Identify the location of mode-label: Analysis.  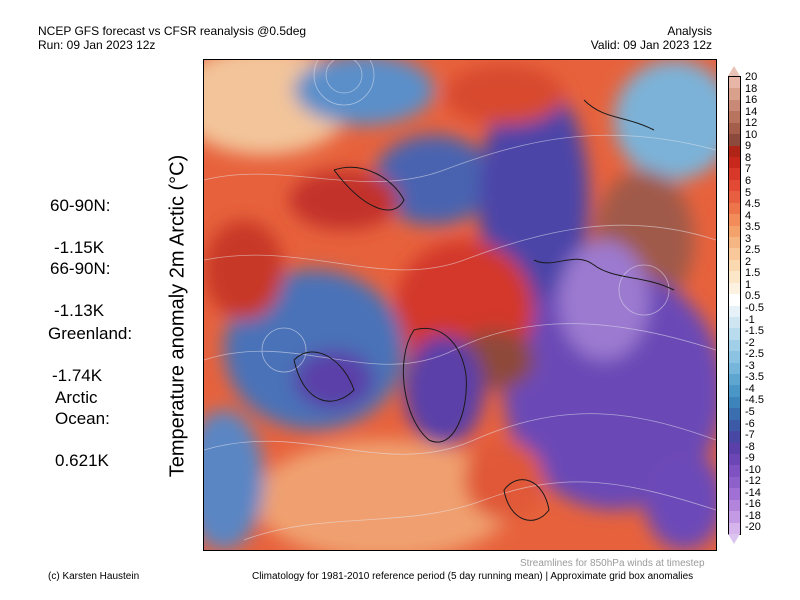
(689, 31).